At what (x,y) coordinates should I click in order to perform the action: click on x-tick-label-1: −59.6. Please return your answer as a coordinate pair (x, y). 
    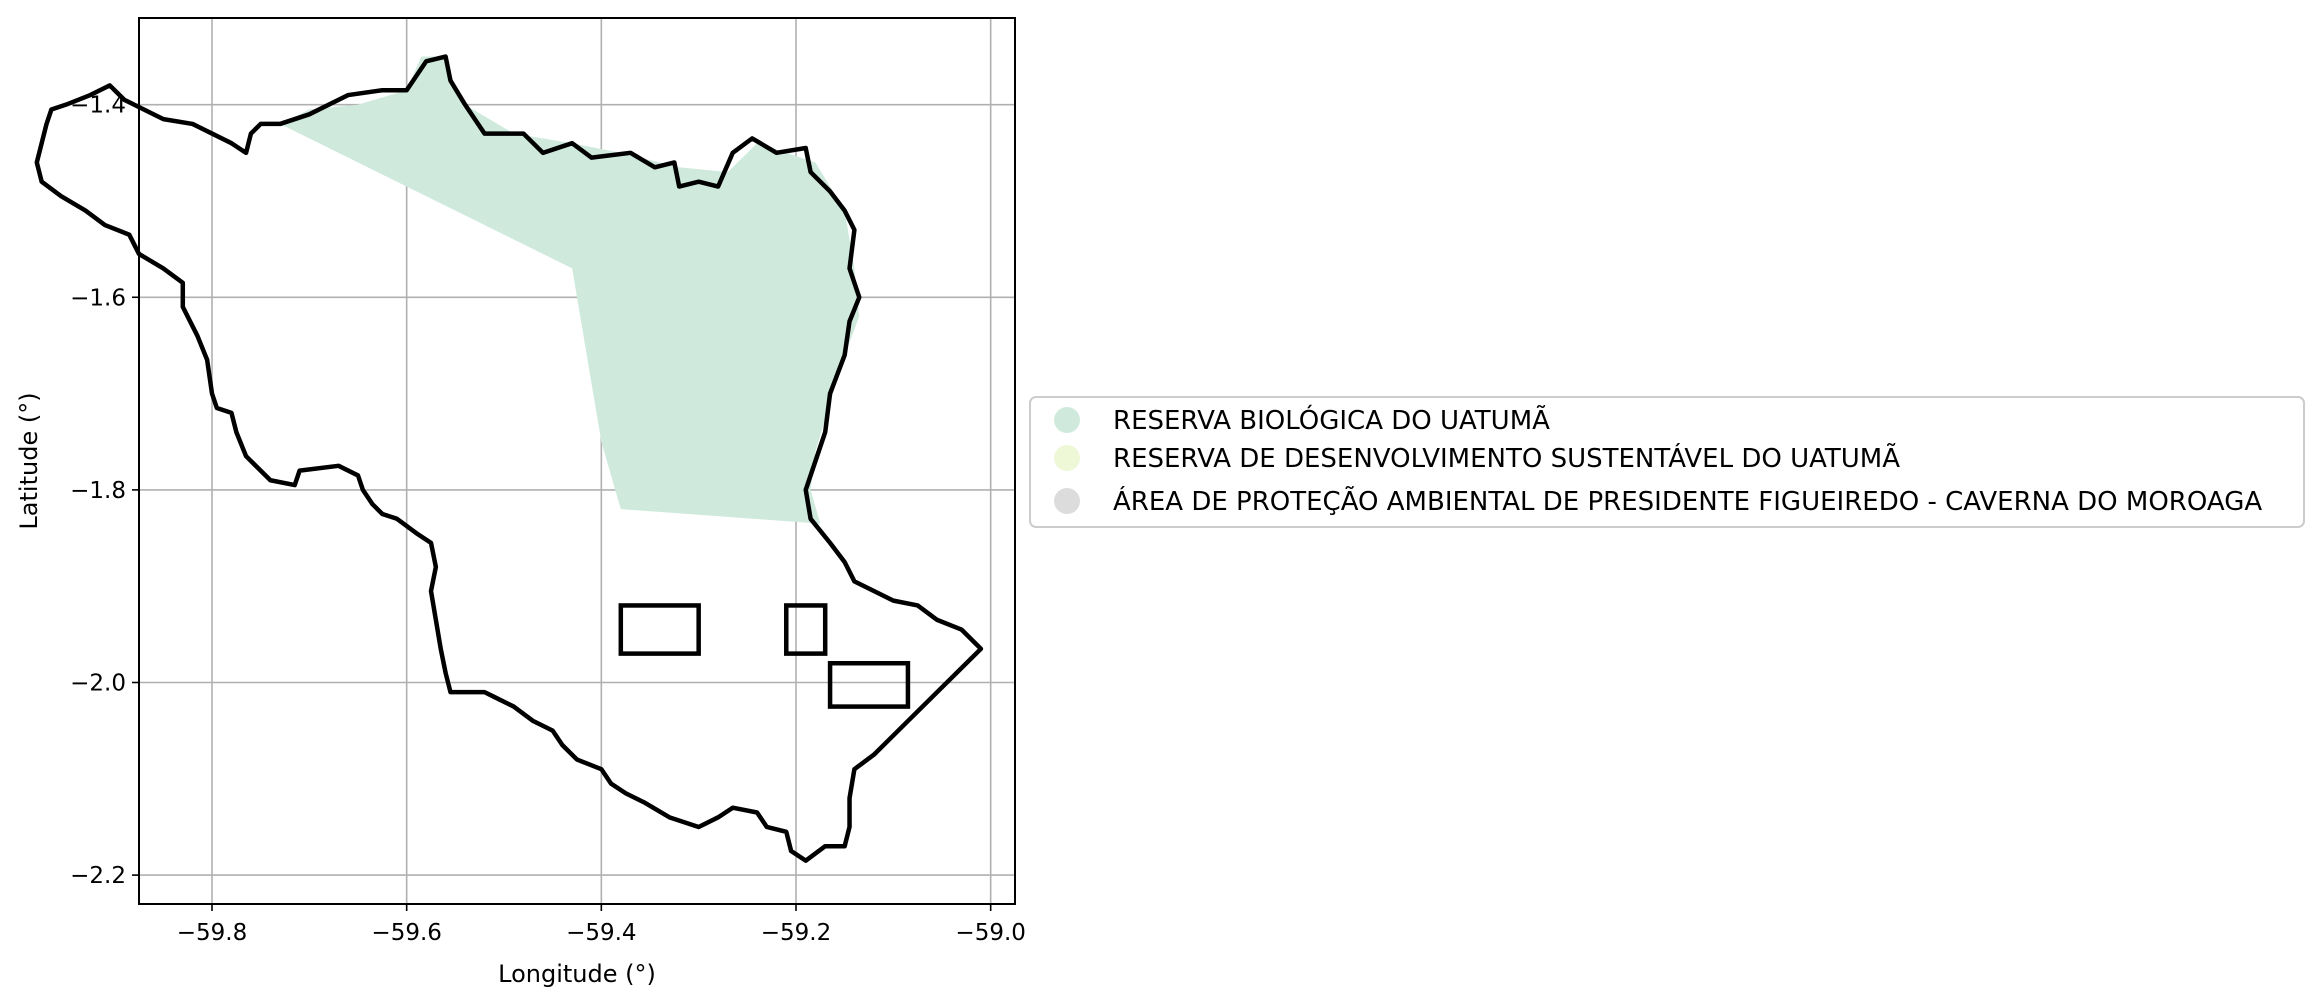
    Looking at the image, I should click on (406, 933).